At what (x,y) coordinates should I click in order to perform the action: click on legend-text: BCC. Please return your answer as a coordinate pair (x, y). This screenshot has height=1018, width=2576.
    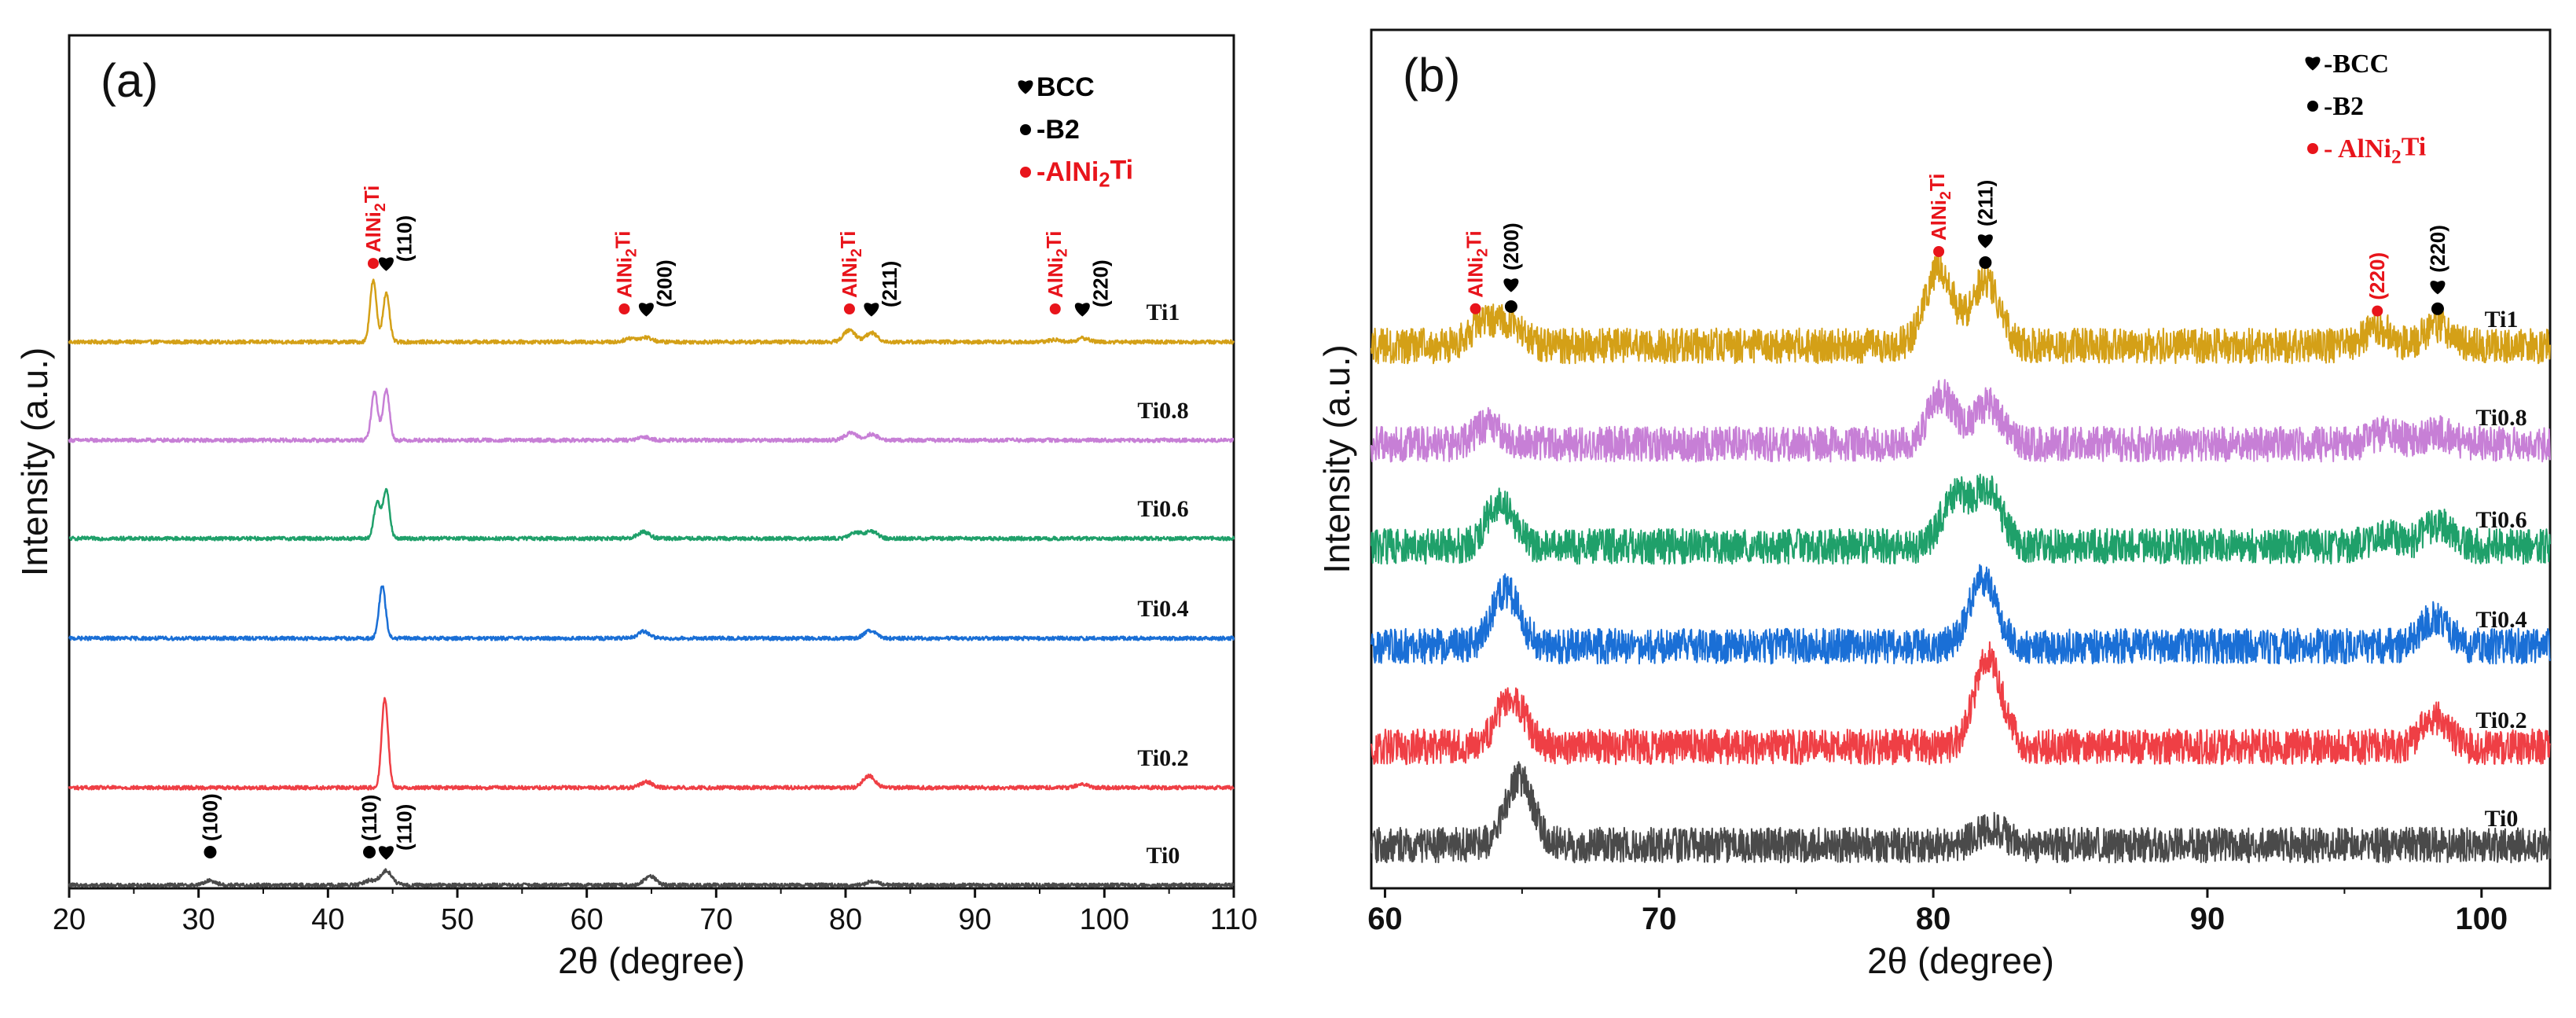
    Looking at the image, I should click on (1066, 87).